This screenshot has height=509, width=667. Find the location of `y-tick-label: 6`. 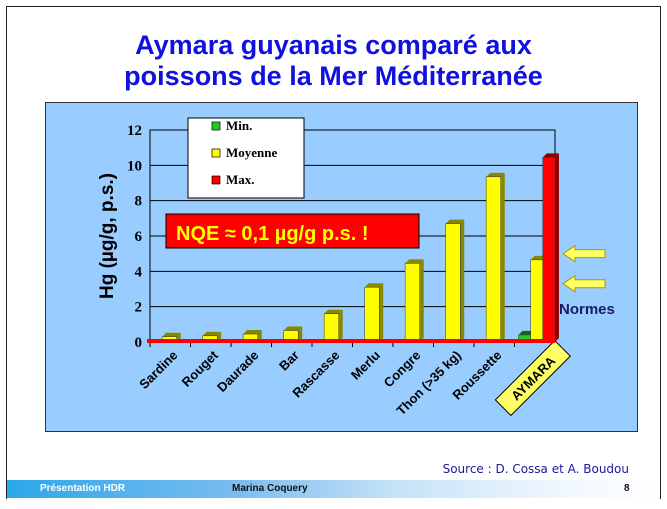

y-tick-label: 6 is located at coordinates (139, 237).